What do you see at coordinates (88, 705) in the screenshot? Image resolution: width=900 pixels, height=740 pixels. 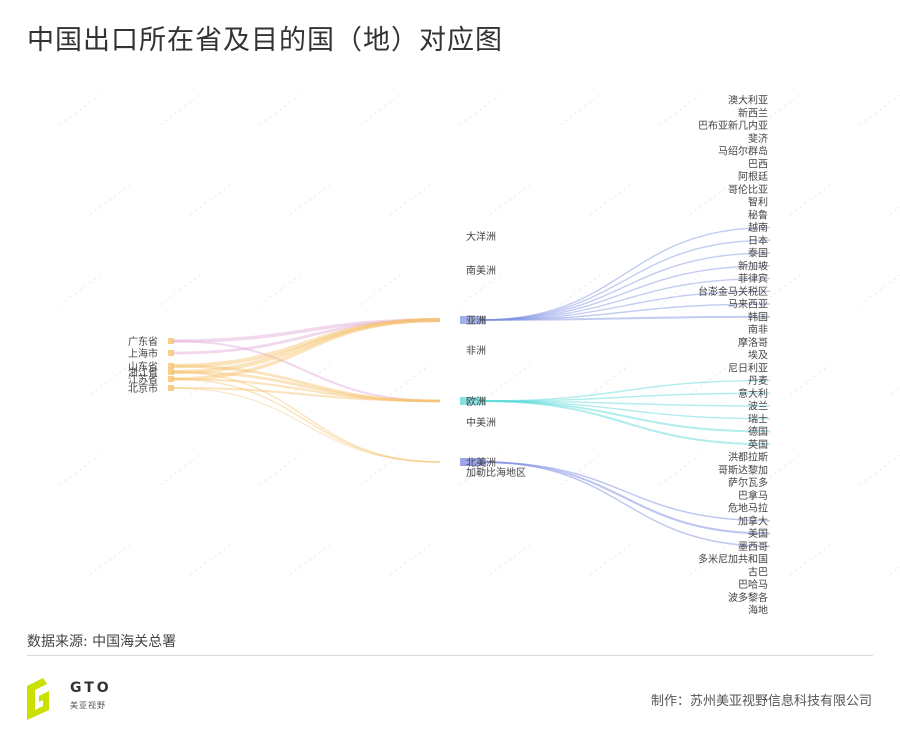 I see `logo-subtext: 美亚视野` at bounding box center [88, 705].